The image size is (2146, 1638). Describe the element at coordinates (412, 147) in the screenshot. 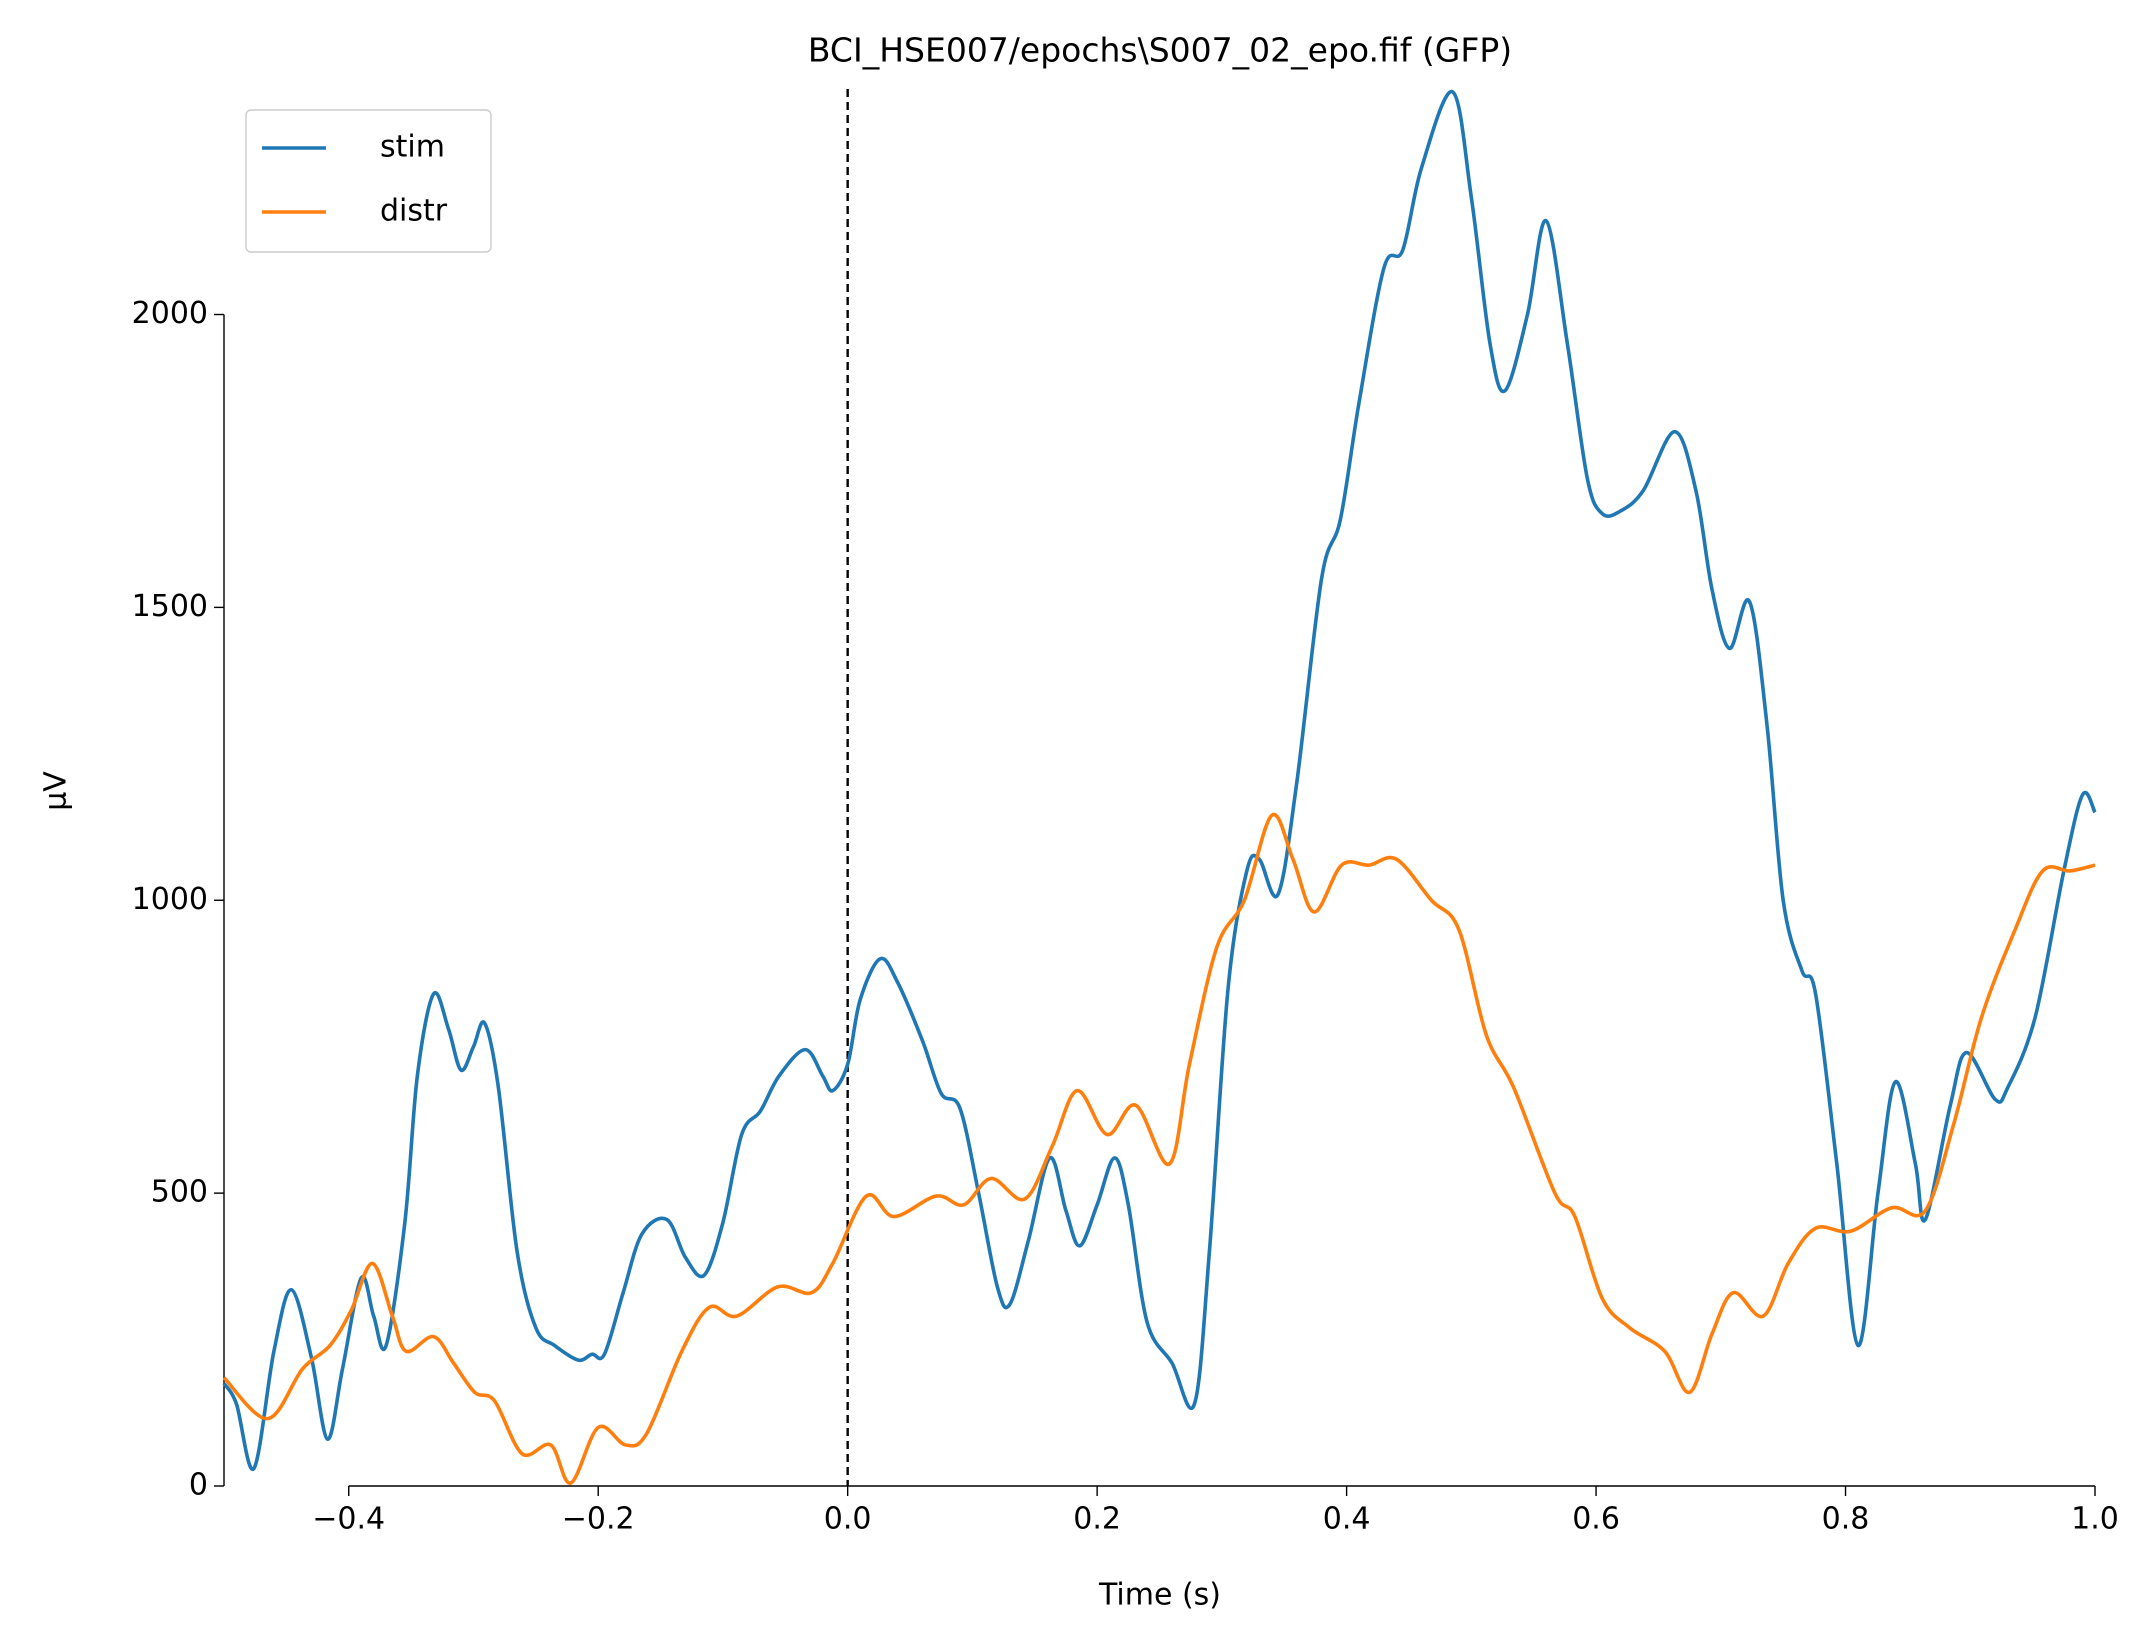

I see `legend-label: stim` at that location.